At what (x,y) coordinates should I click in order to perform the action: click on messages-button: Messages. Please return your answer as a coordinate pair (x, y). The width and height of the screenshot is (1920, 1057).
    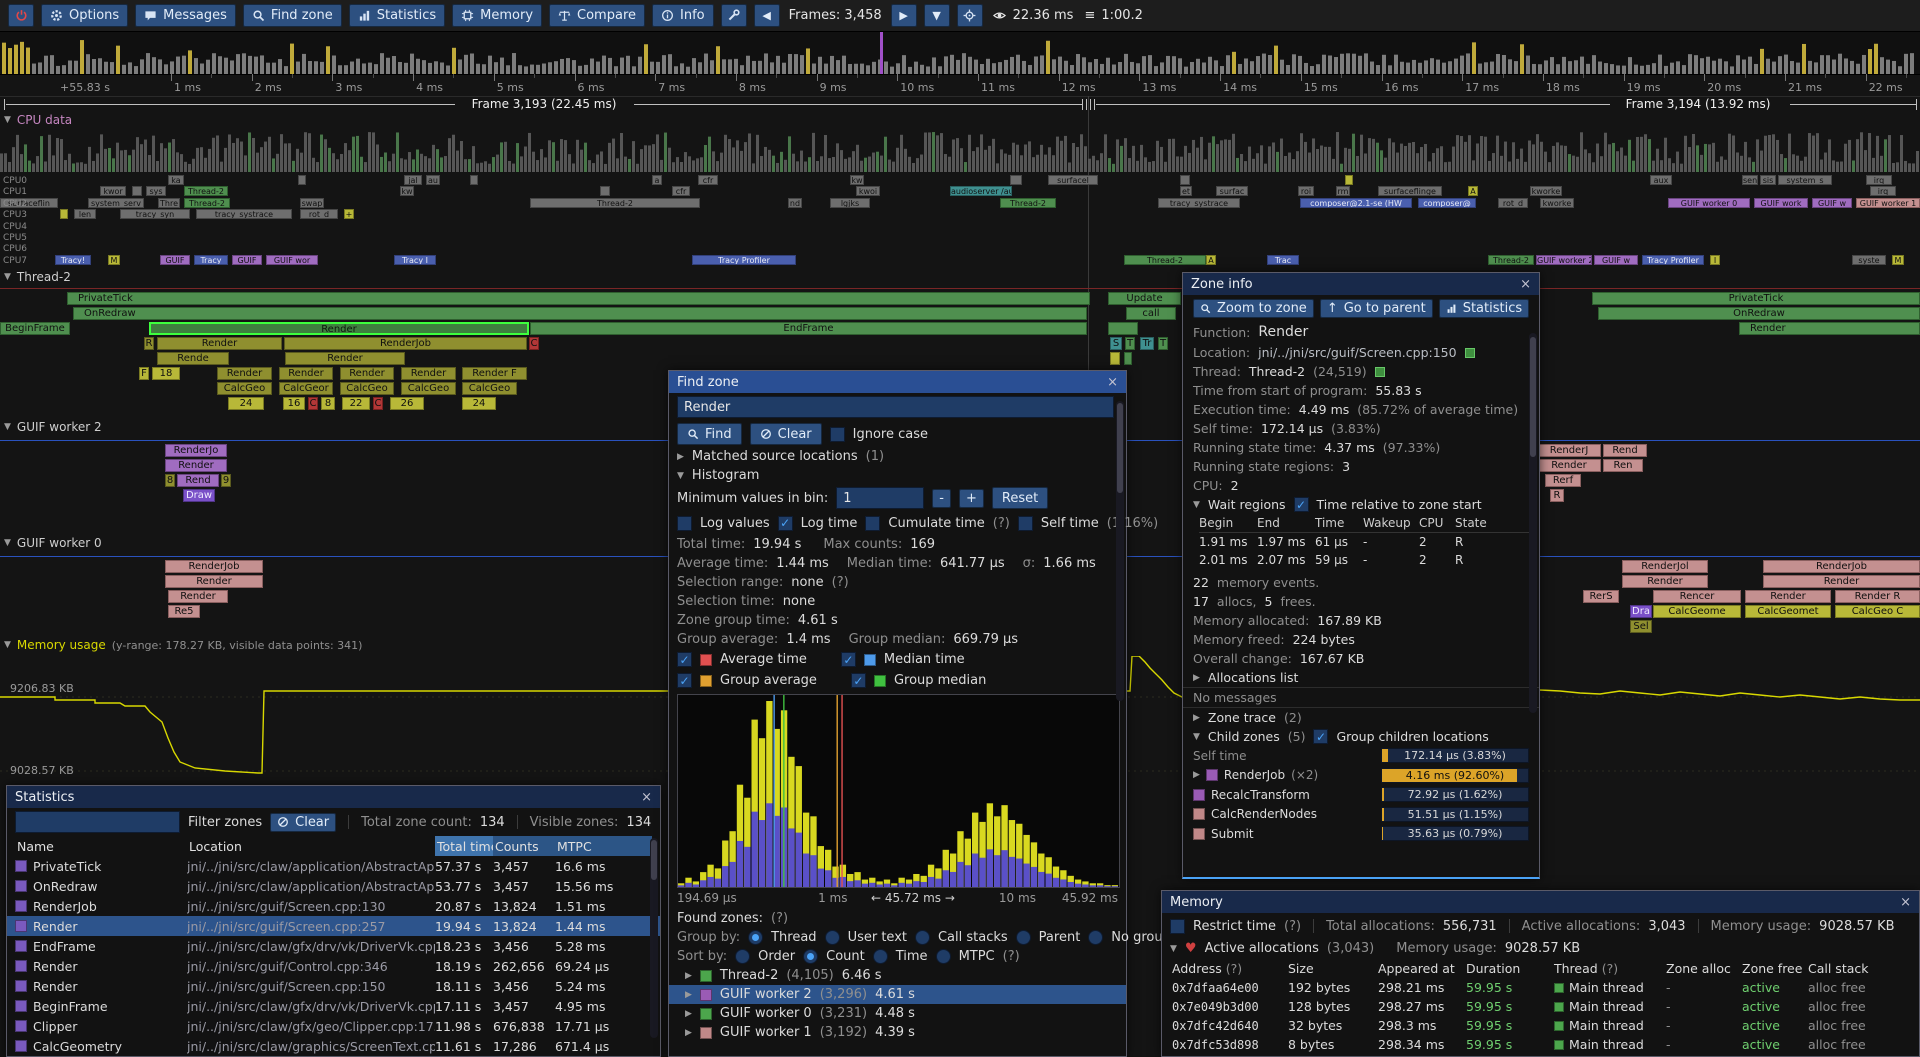
    Looking at the image, I should click on (185, 15).